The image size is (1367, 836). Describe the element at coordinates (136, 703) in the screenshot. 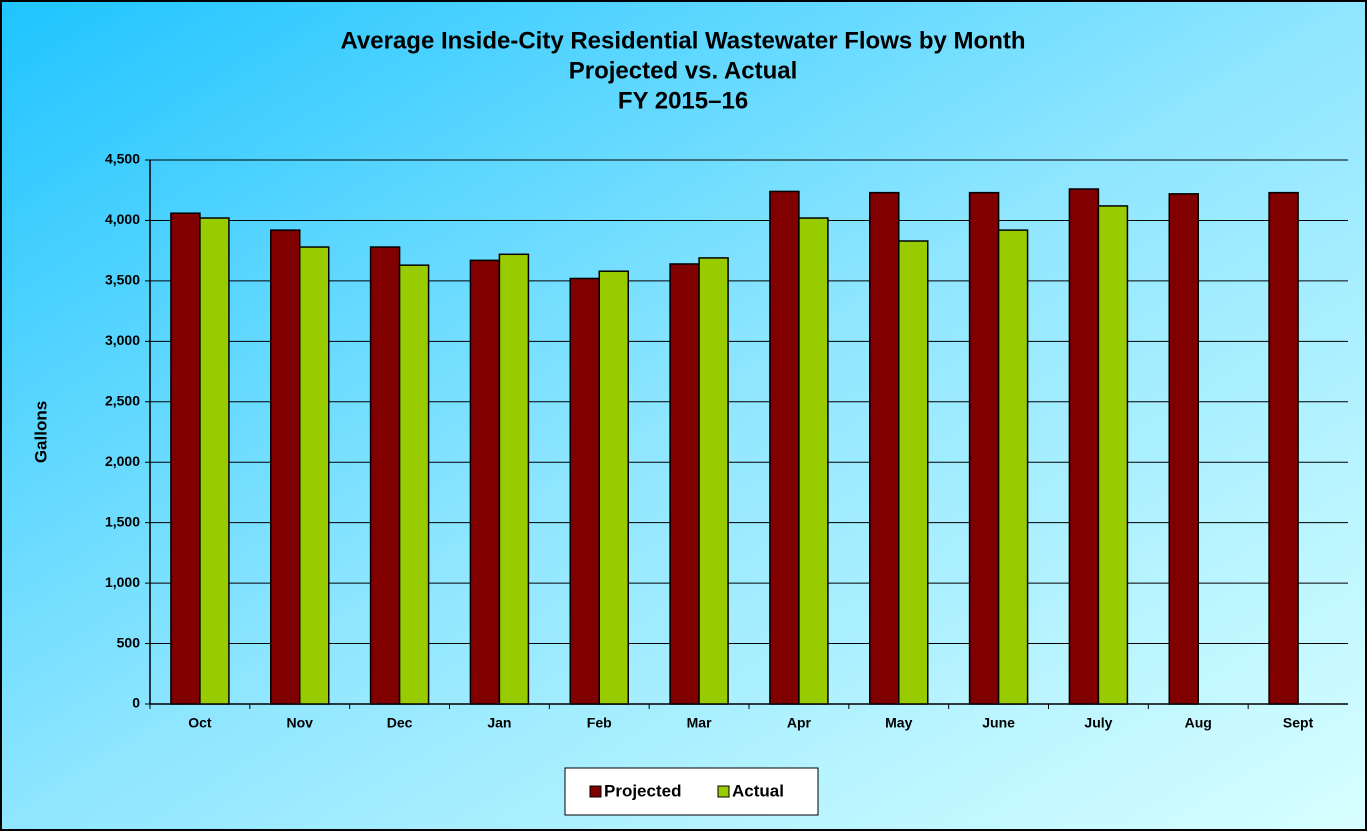

I see `y-tick-label: 0` at that location.